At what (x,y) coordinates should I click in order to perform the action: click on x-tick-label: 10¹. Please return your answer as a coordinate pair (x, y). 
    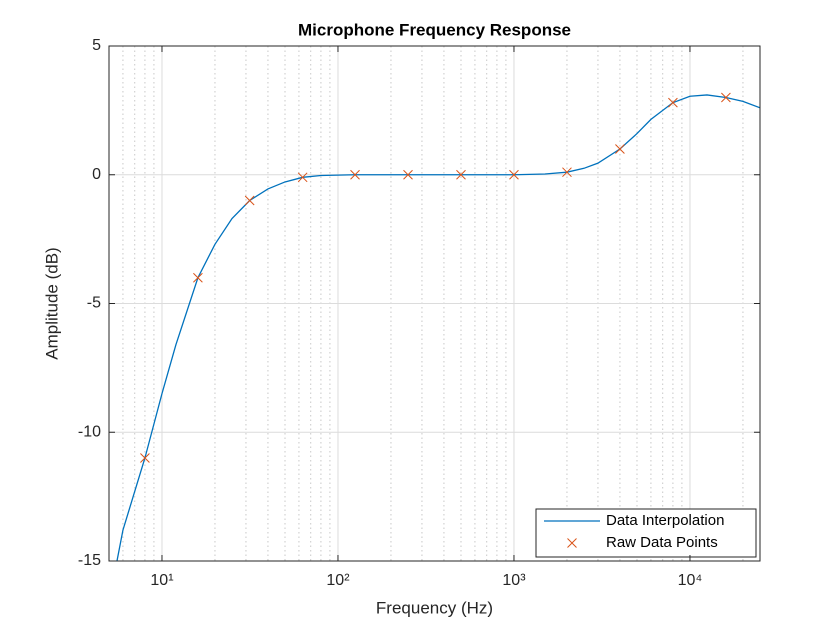
    Looking at the image, I should click on (161, 580).